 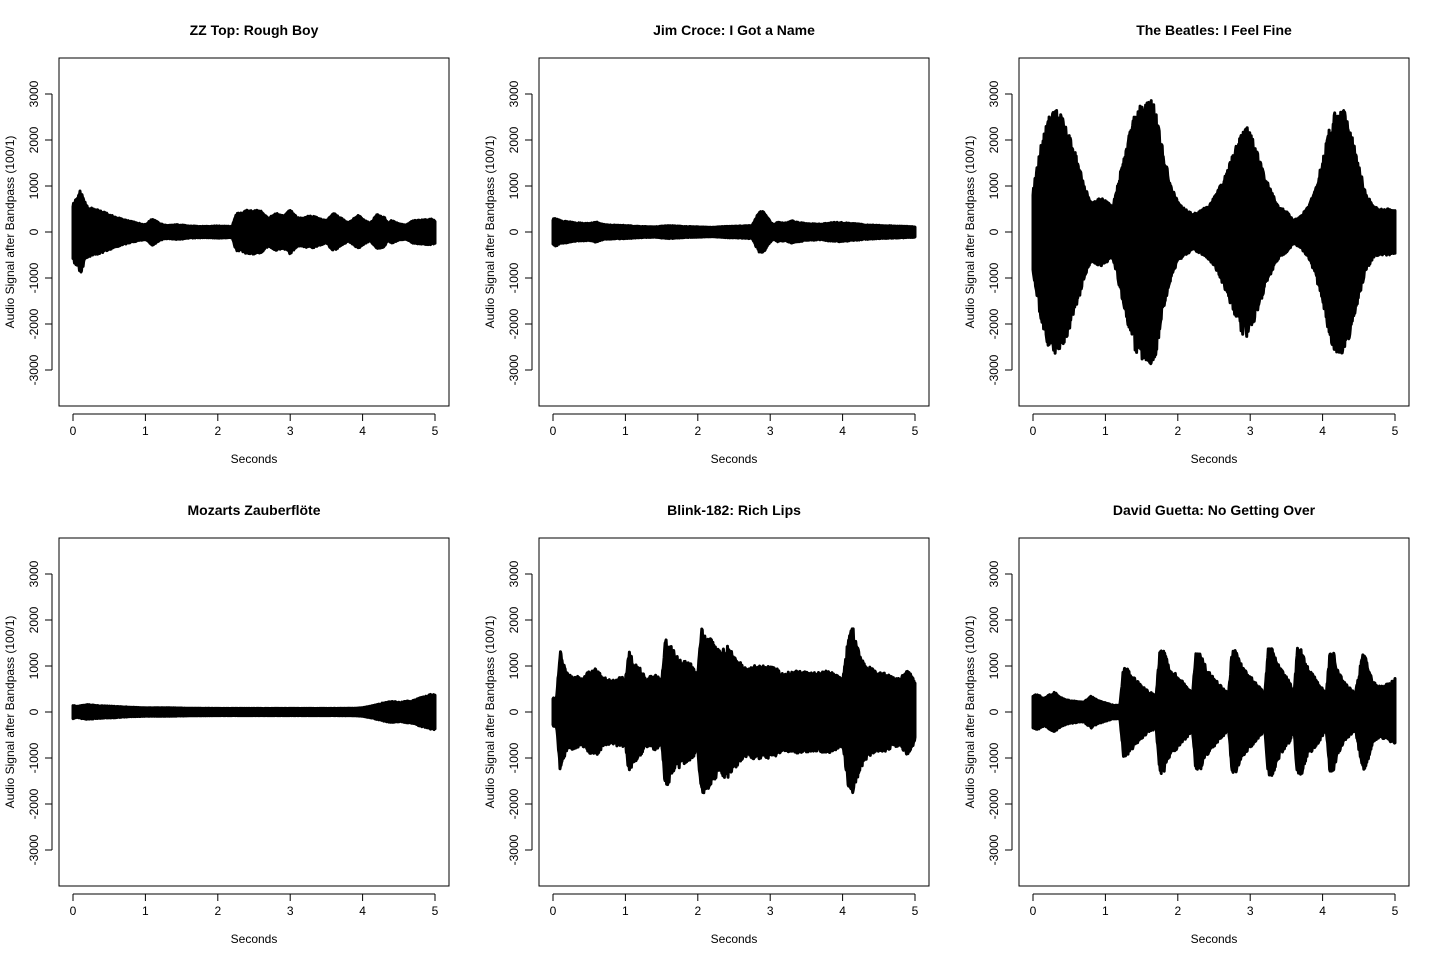 What do you see at coordinates (734, 30) in the screenshot?
I see `chart-title: Jim Croce: I Got a Name` at bounding box center [734, 30].